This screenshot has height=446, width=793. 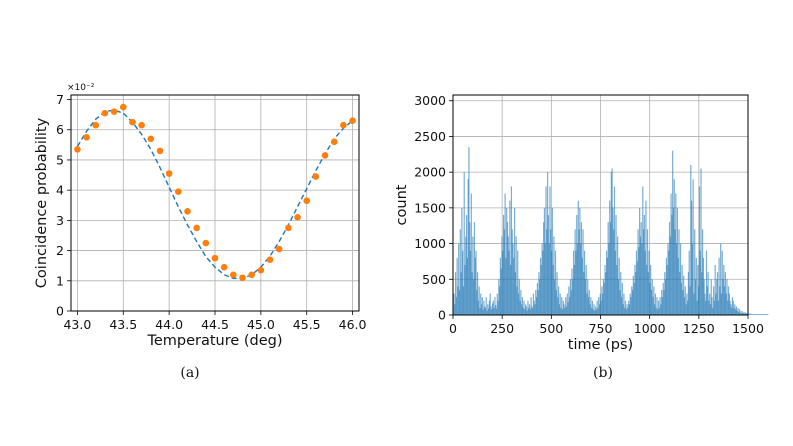 I want to click on b-xtick-label-5: 1250, so click(x=699, y=328).